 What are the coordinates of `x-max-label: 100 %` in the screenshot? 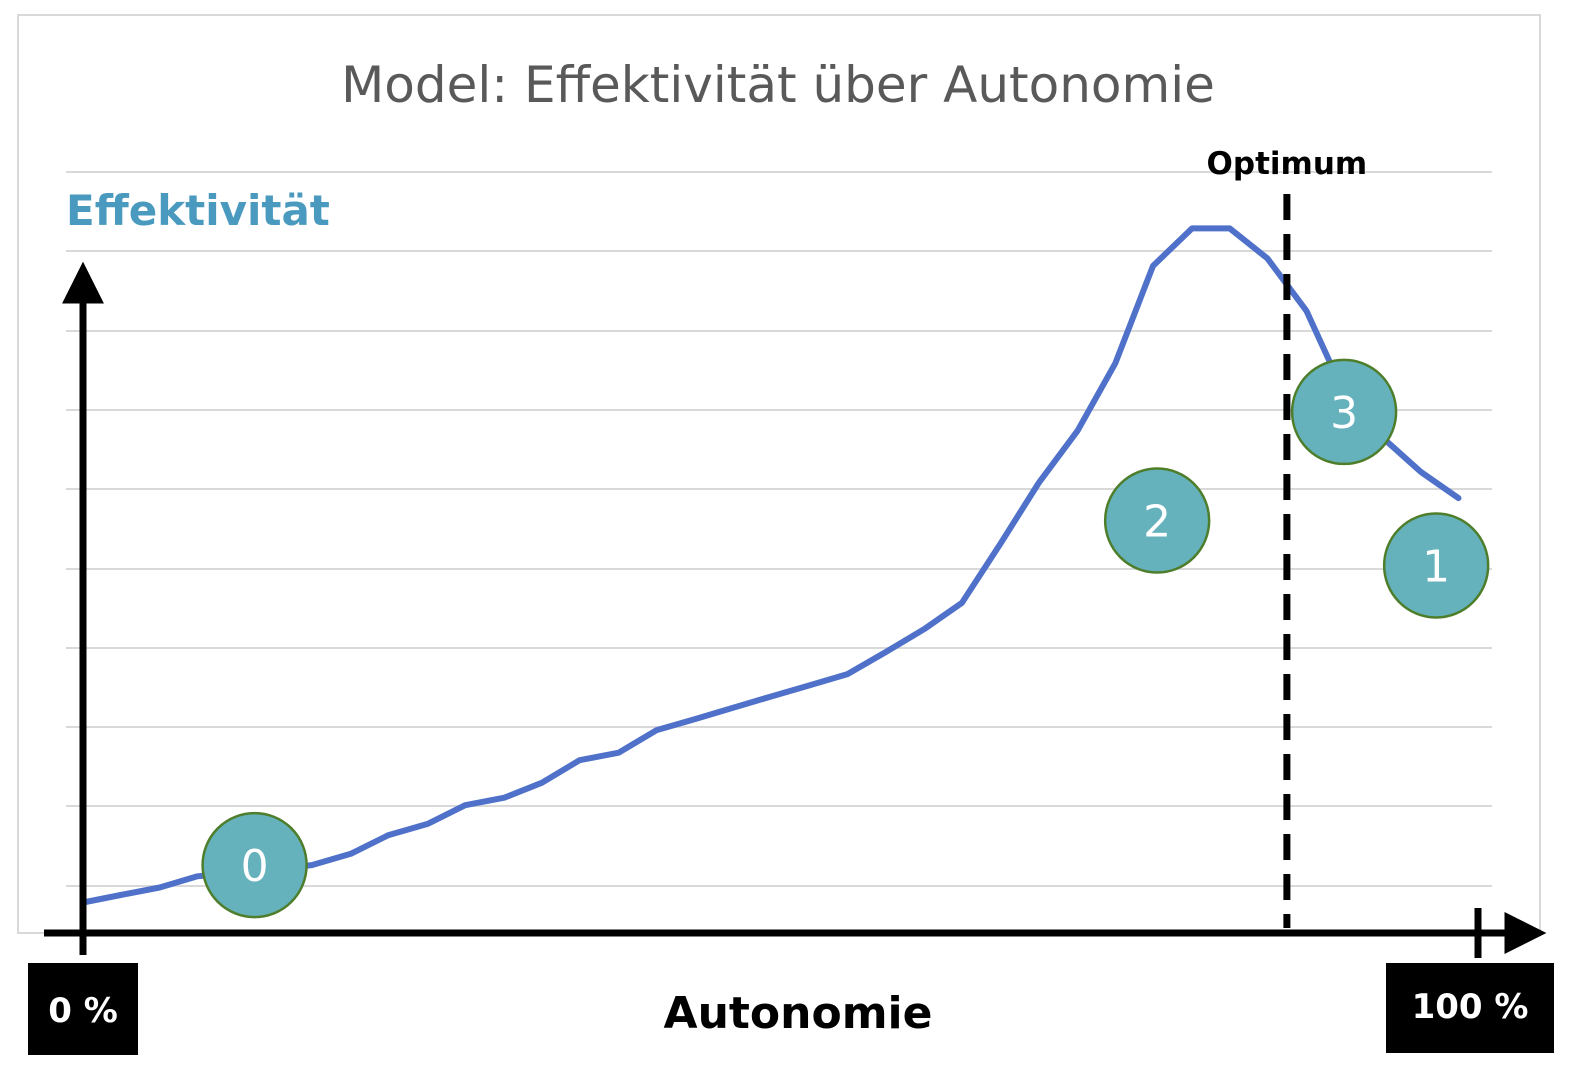 It's located at (1470, 1007).